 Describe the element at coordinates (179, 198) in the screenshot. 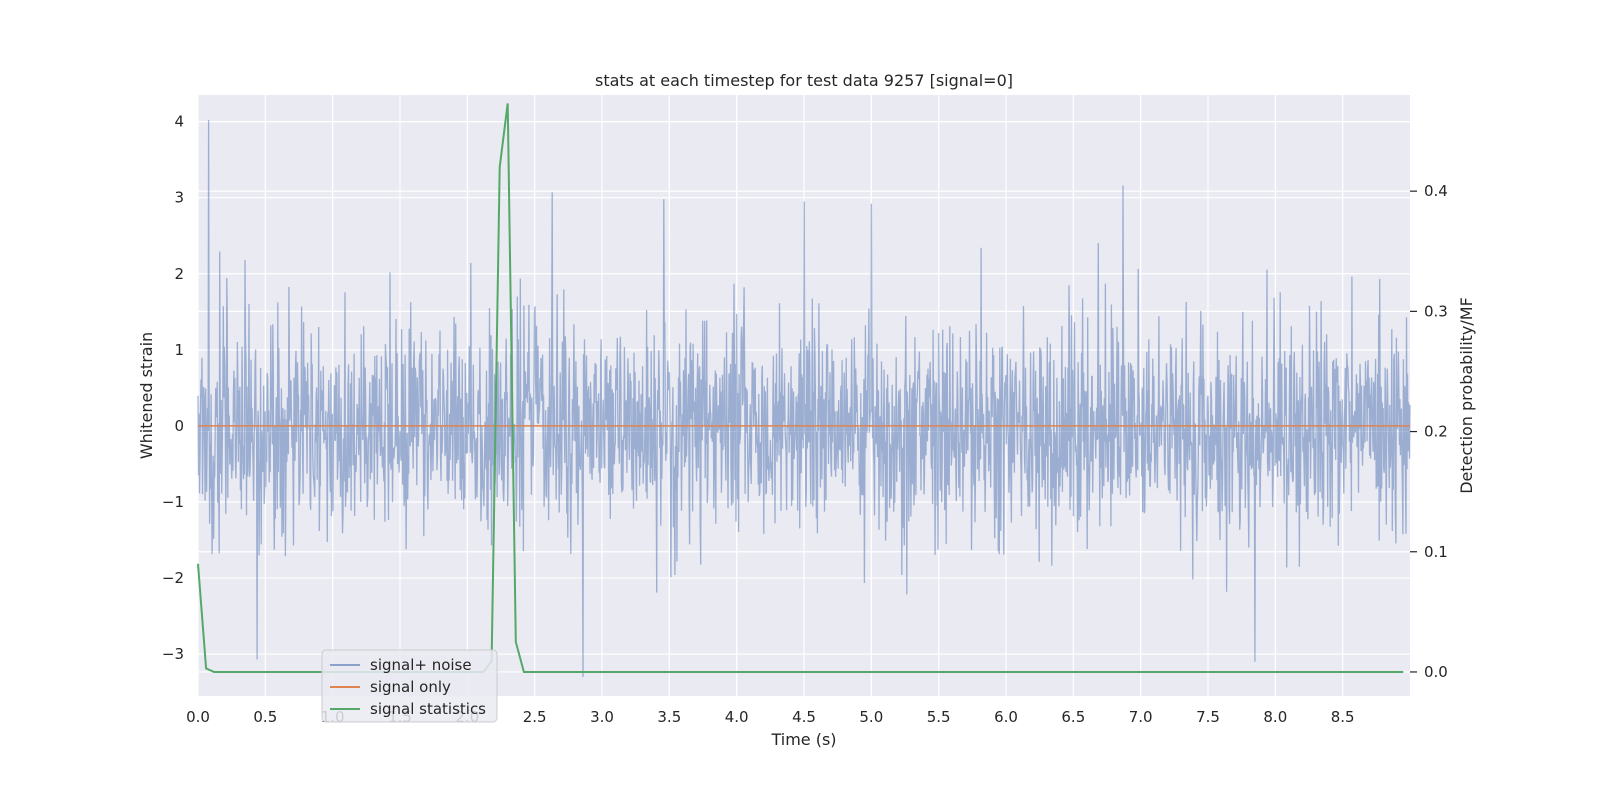

I see `y-tick-label: 3` at that location.